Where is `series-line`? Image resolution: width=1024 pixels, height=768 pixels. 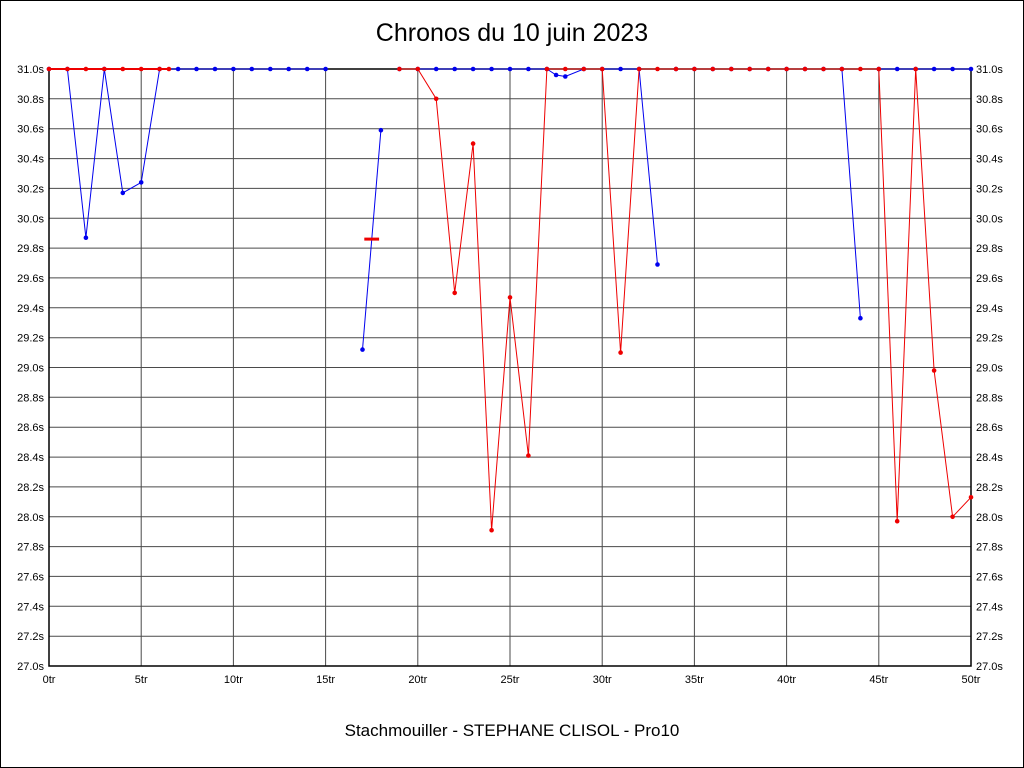
series-line is located at coordinates (187, 153).